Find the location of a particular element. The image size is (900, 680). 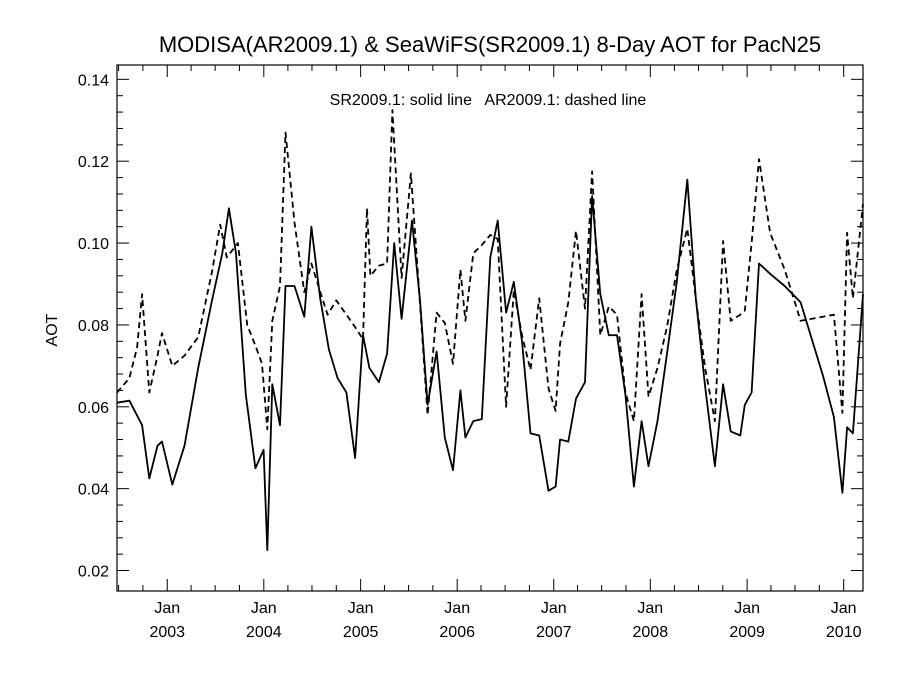

x-tick-year-label: 2003 is located at coordinates (167, 632).